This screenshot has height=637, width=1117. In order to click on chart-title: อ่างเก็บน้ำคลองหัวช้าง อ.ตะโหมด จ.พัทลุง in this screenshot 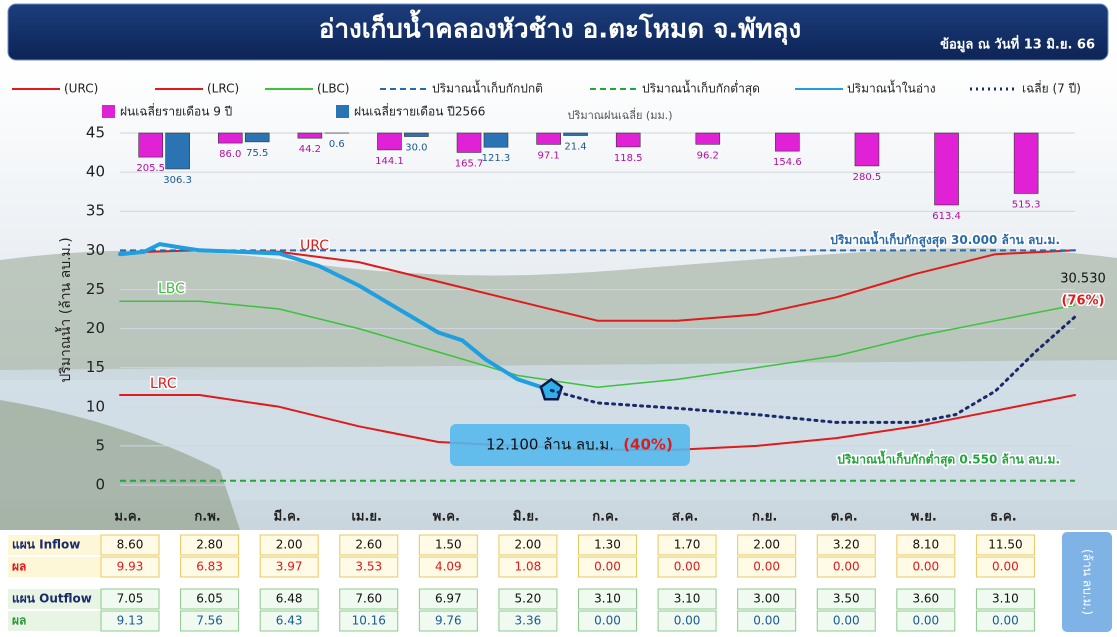, I will do `click(560, 27)`.